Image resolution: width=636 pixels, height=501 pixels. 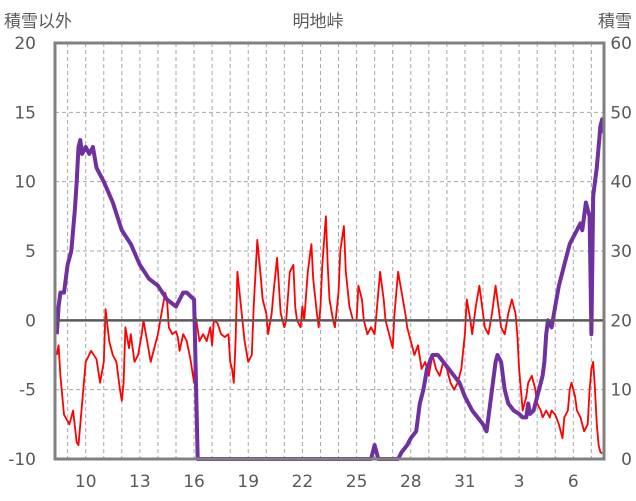 I want to click on left-tick-label: 10, so click(x=25, y=183).